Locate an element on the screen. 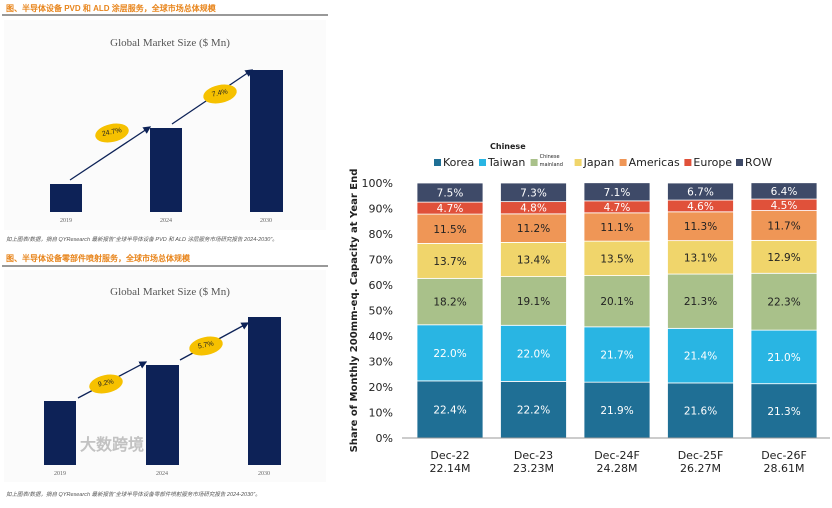  data-label: 21.7% is located at coordinates (616, 355).